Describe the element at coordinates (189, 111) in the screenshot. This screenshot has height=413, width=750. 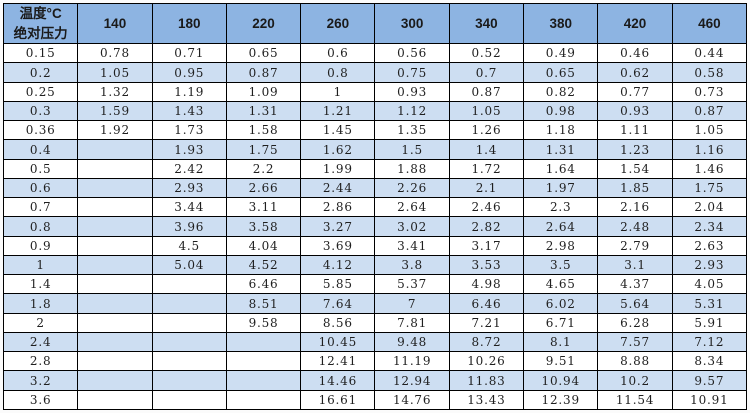
I see `table-cell: 1.43` at that location.